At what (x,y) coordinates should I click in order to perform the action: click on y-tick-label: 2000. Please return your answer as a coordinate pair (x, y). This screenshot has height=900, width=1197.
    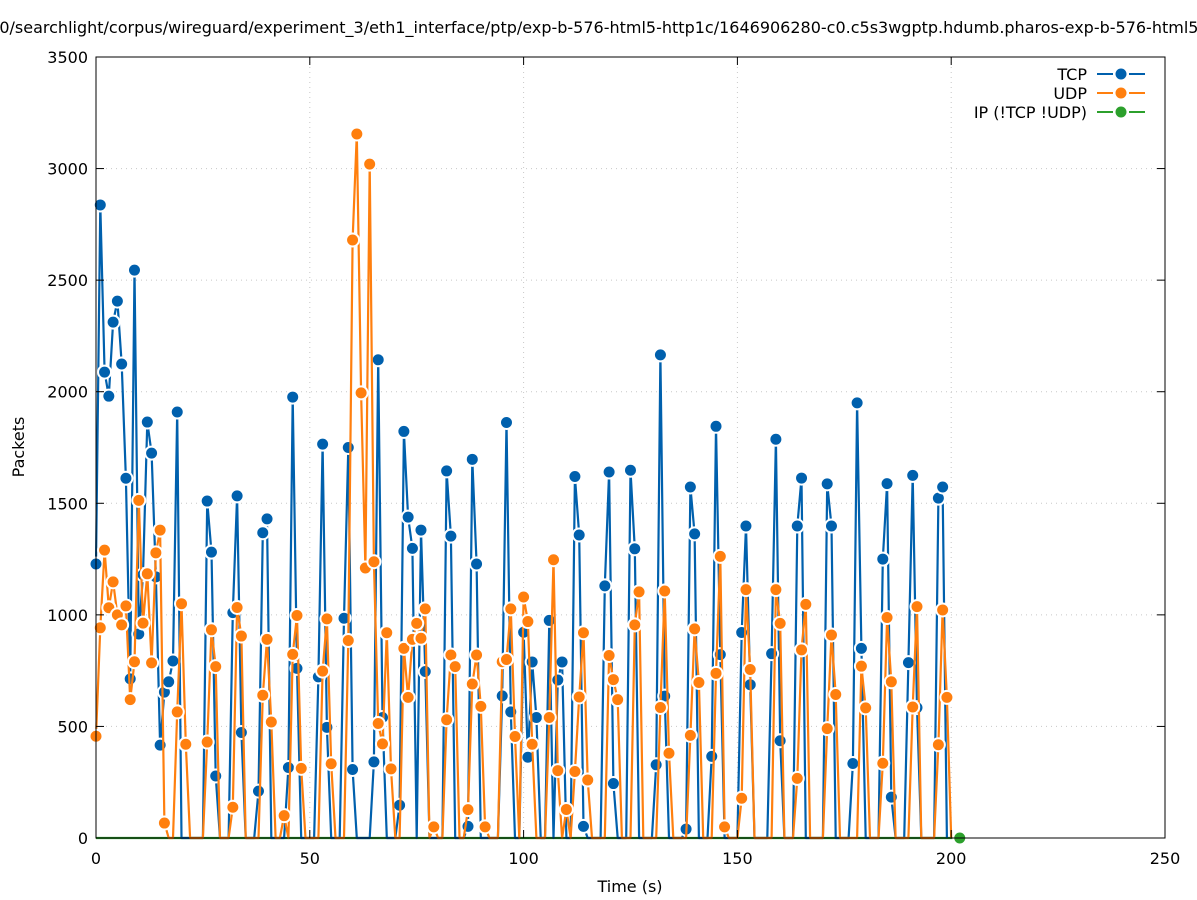
    Looking at the image, I should click on (67, 392).